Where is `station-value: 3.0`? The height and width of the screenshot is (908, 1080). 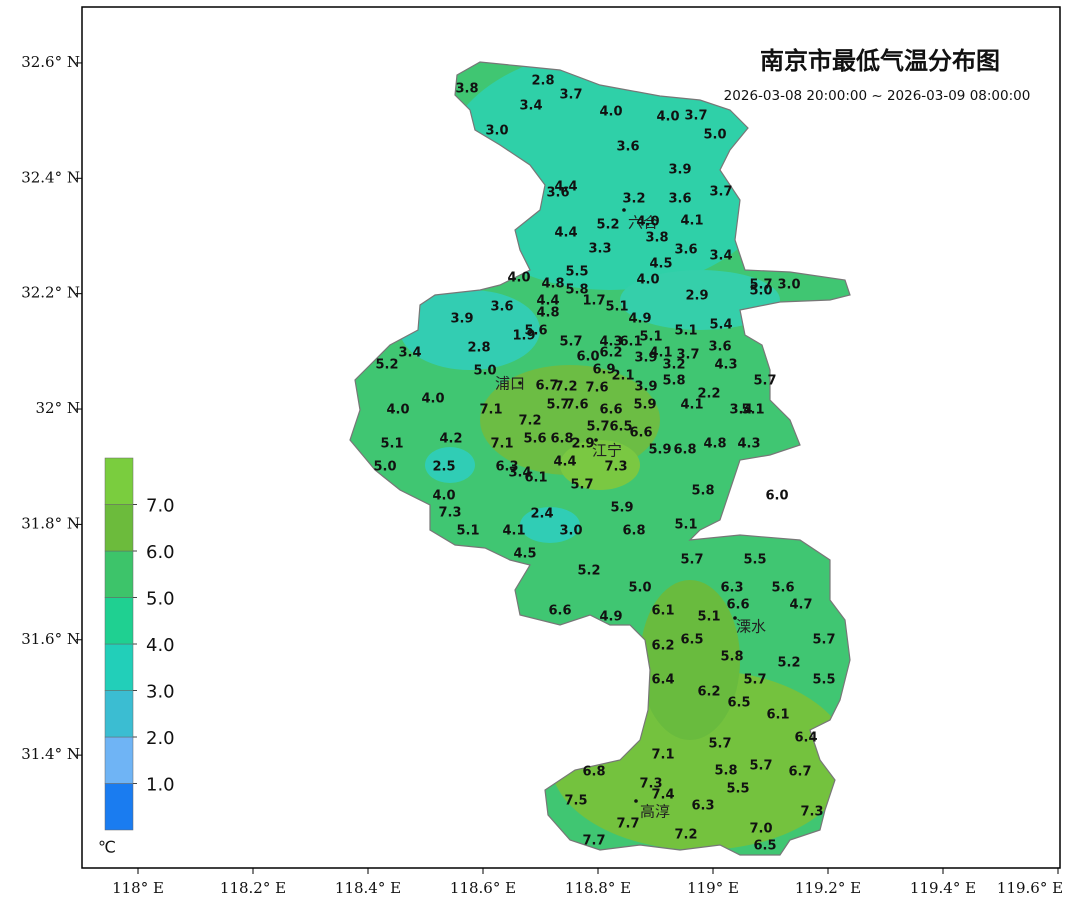
station-value: 3.0 is located at coordinates (496, 131).